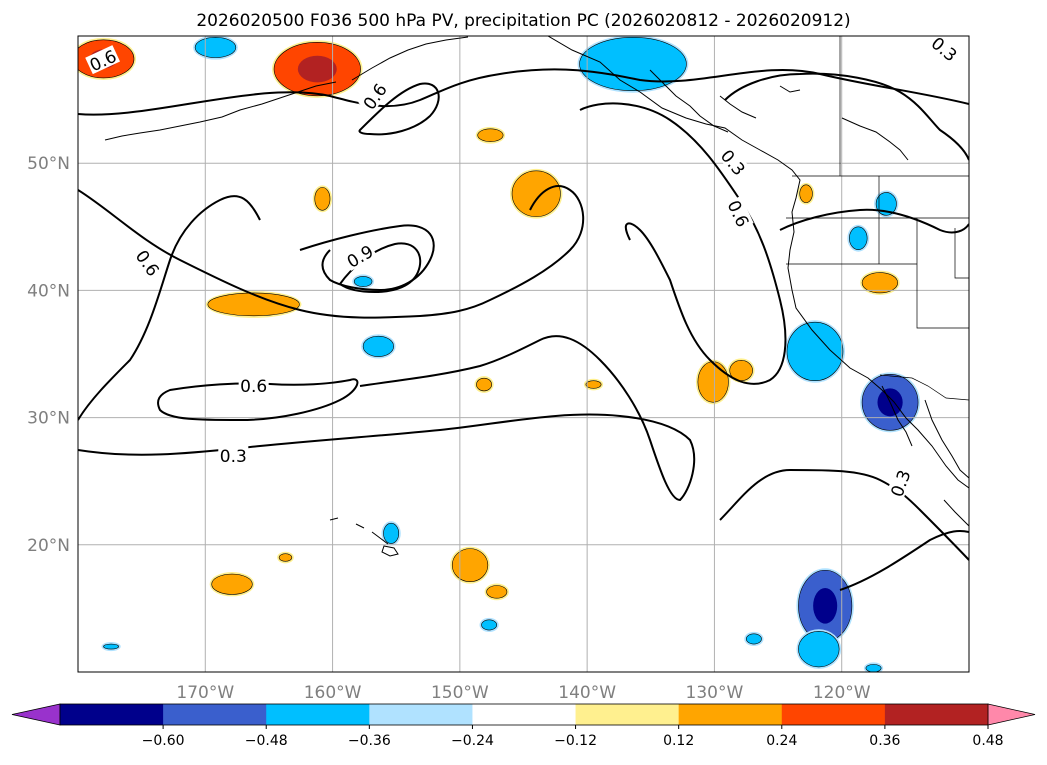 This screenshot has width=1047, height=765. What do you see at coordinates (683, 243) in the screenshot?
I see `pv-contour-0.6-east` at bounding box center [683, 243].